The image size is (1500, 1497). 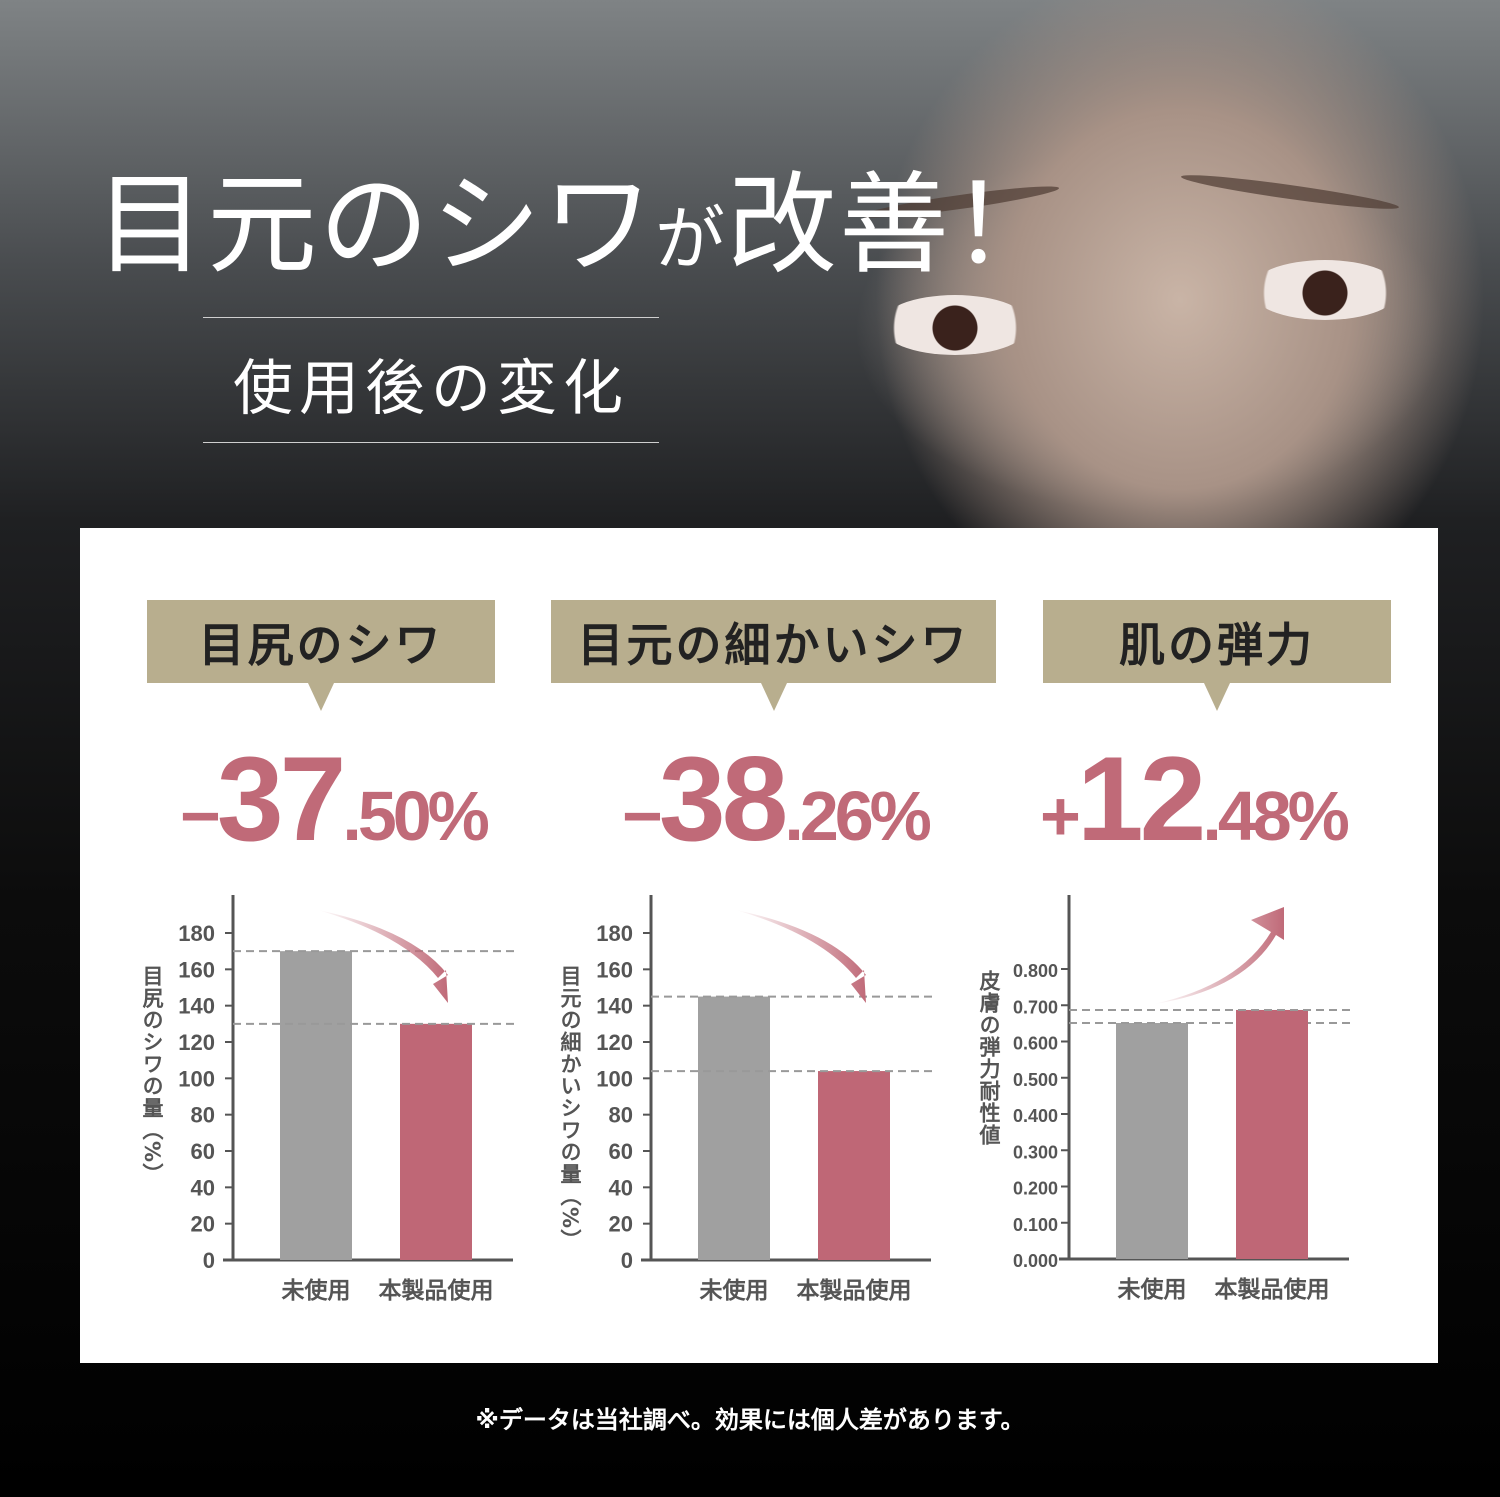 I want to click on chart-3-ylabel: 皮膚の弾力耐性値, so click(x=989, y=1058).